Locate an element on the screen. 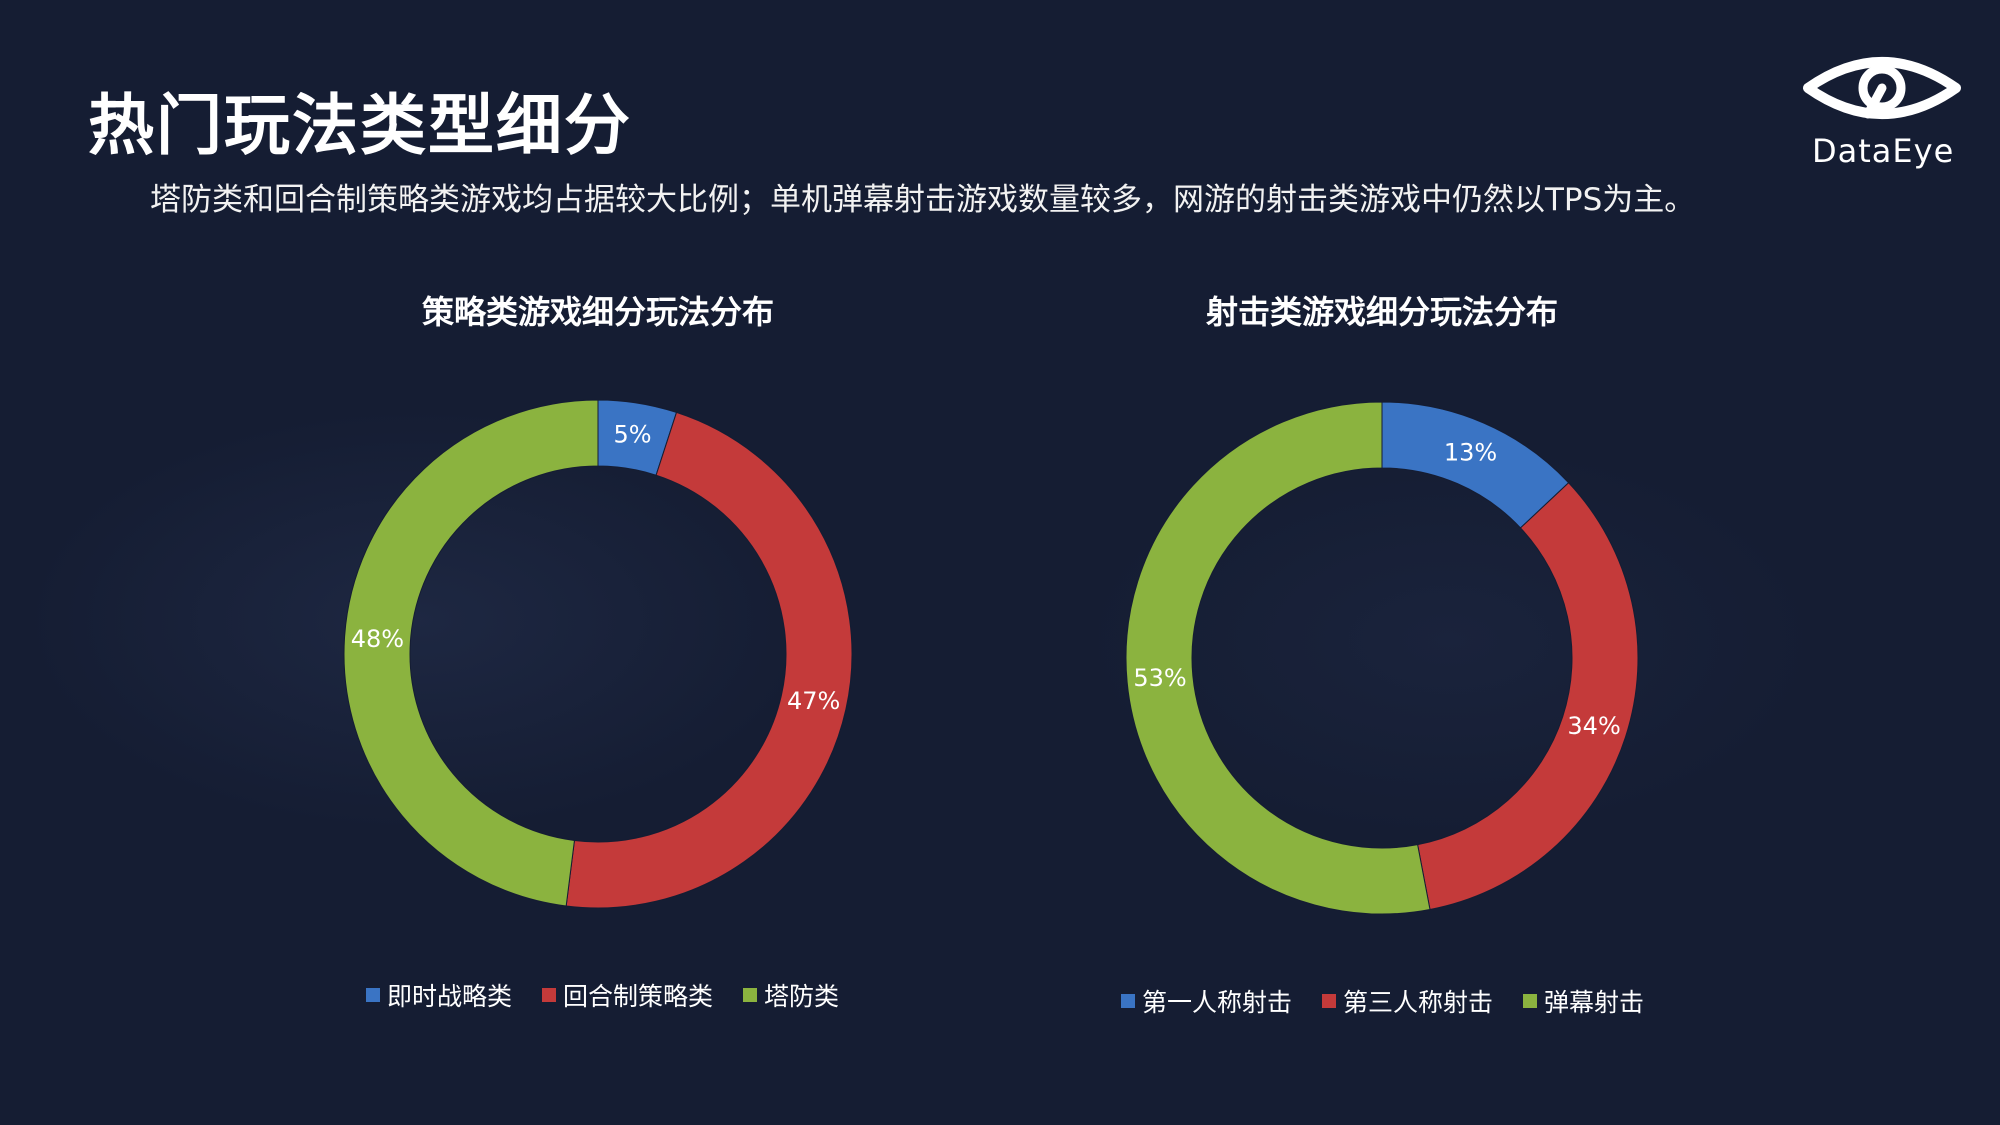 The width and height of the screenshot is (2000, 1125). data-label: 47% is located at coordinates (813, 701).